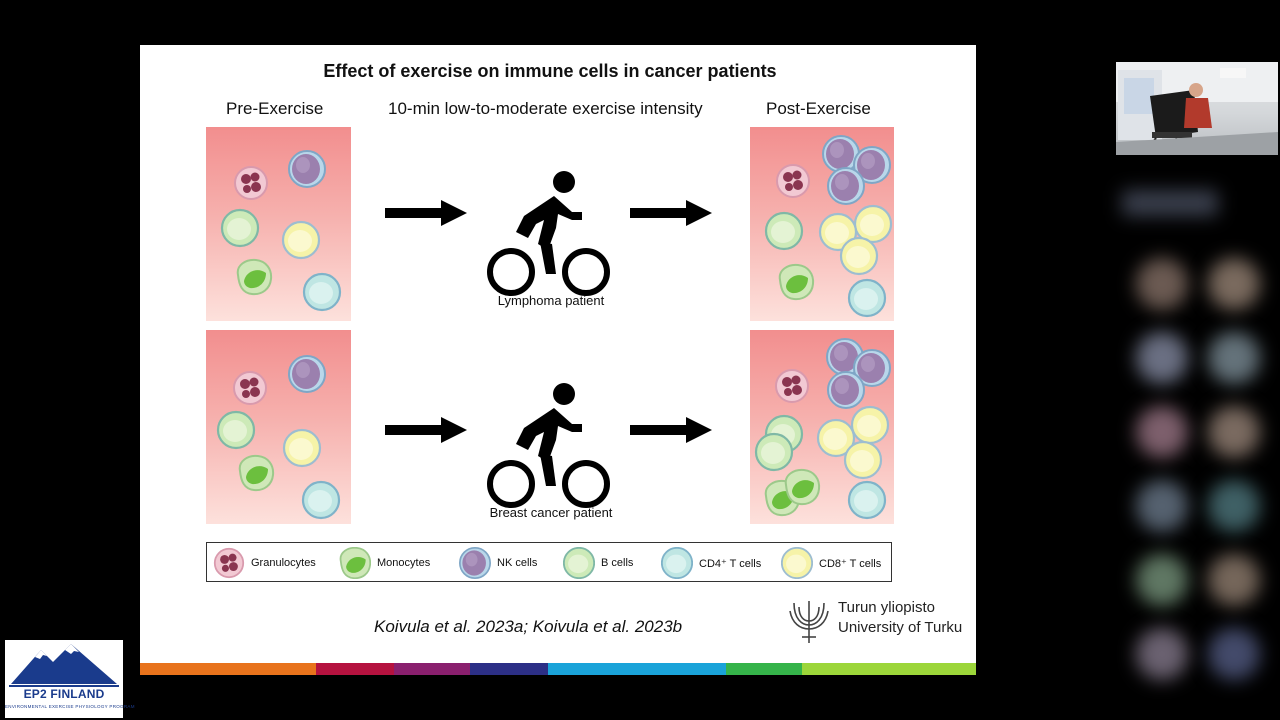 The height and width of the screenshot is (720, 1280). What do you see at coordinates (598, 563) in the screenshot?
I see `legend-item-b-cells: B cells` at bounding box center [598, 563].